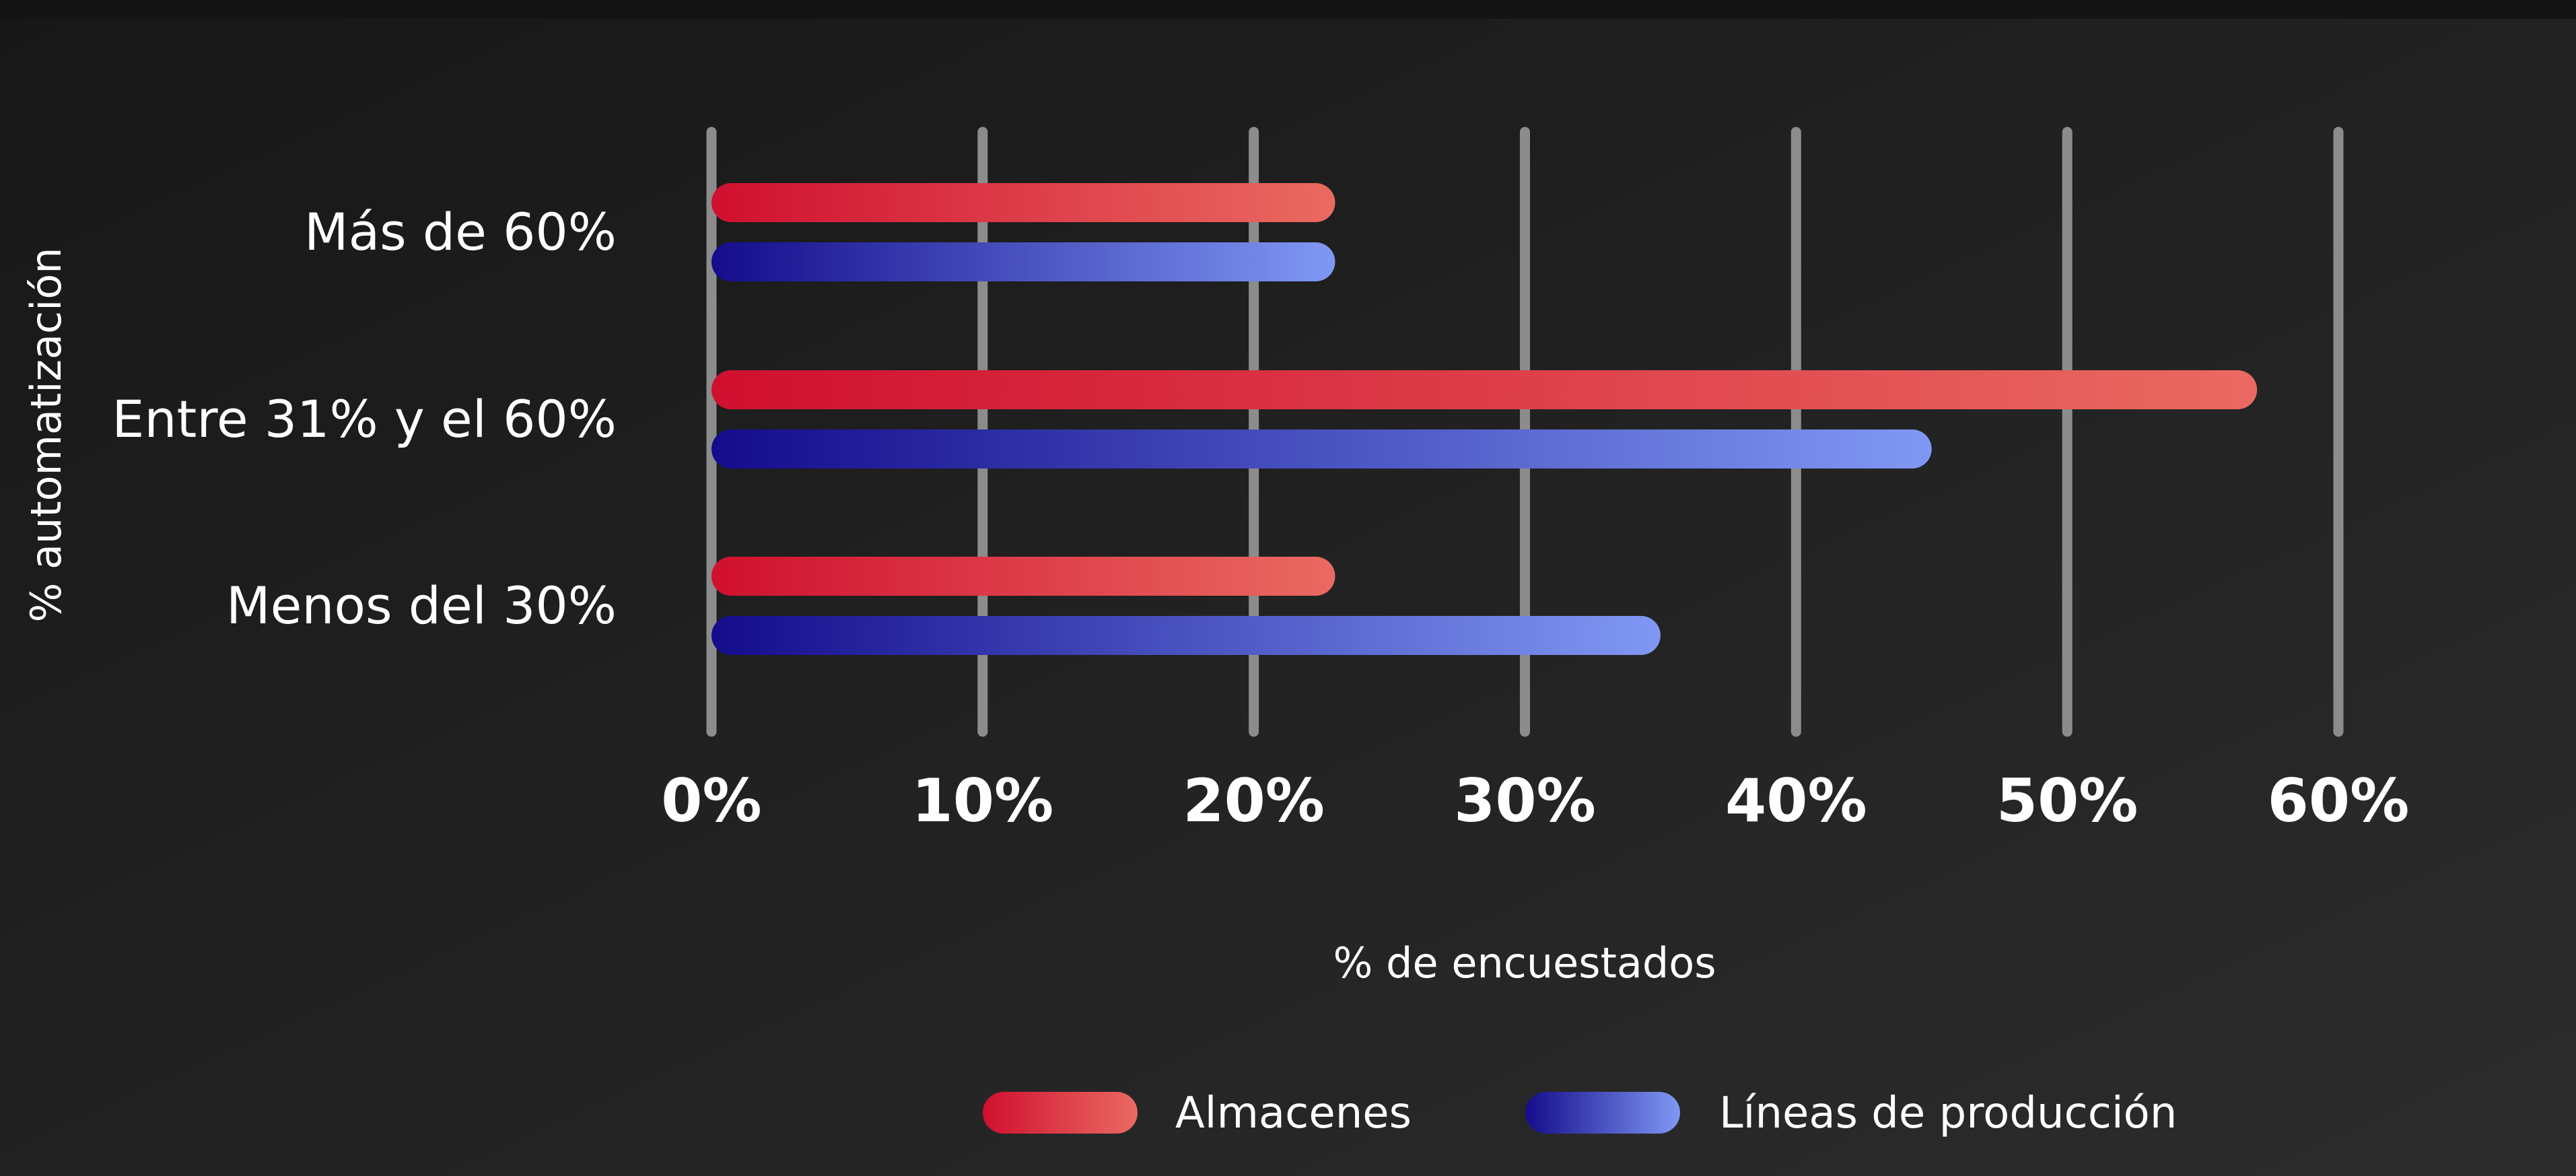 The width and height of the screenshot is (2576, 1176). Describe the element at coordinates (1948, 1113) in the screenshot. I see `legend-label: Líneas de producción` at that location.